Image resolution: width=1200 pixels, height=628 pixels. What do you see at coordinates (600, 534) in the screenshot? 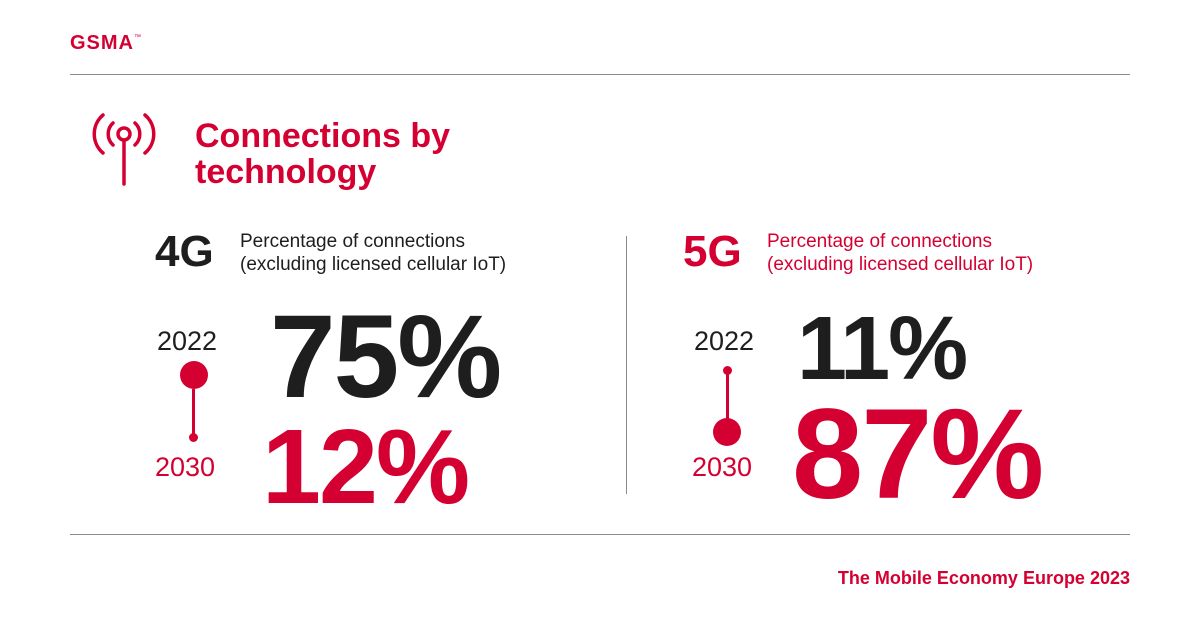
I see `bottom-divider` at bounding box center [600, 534].